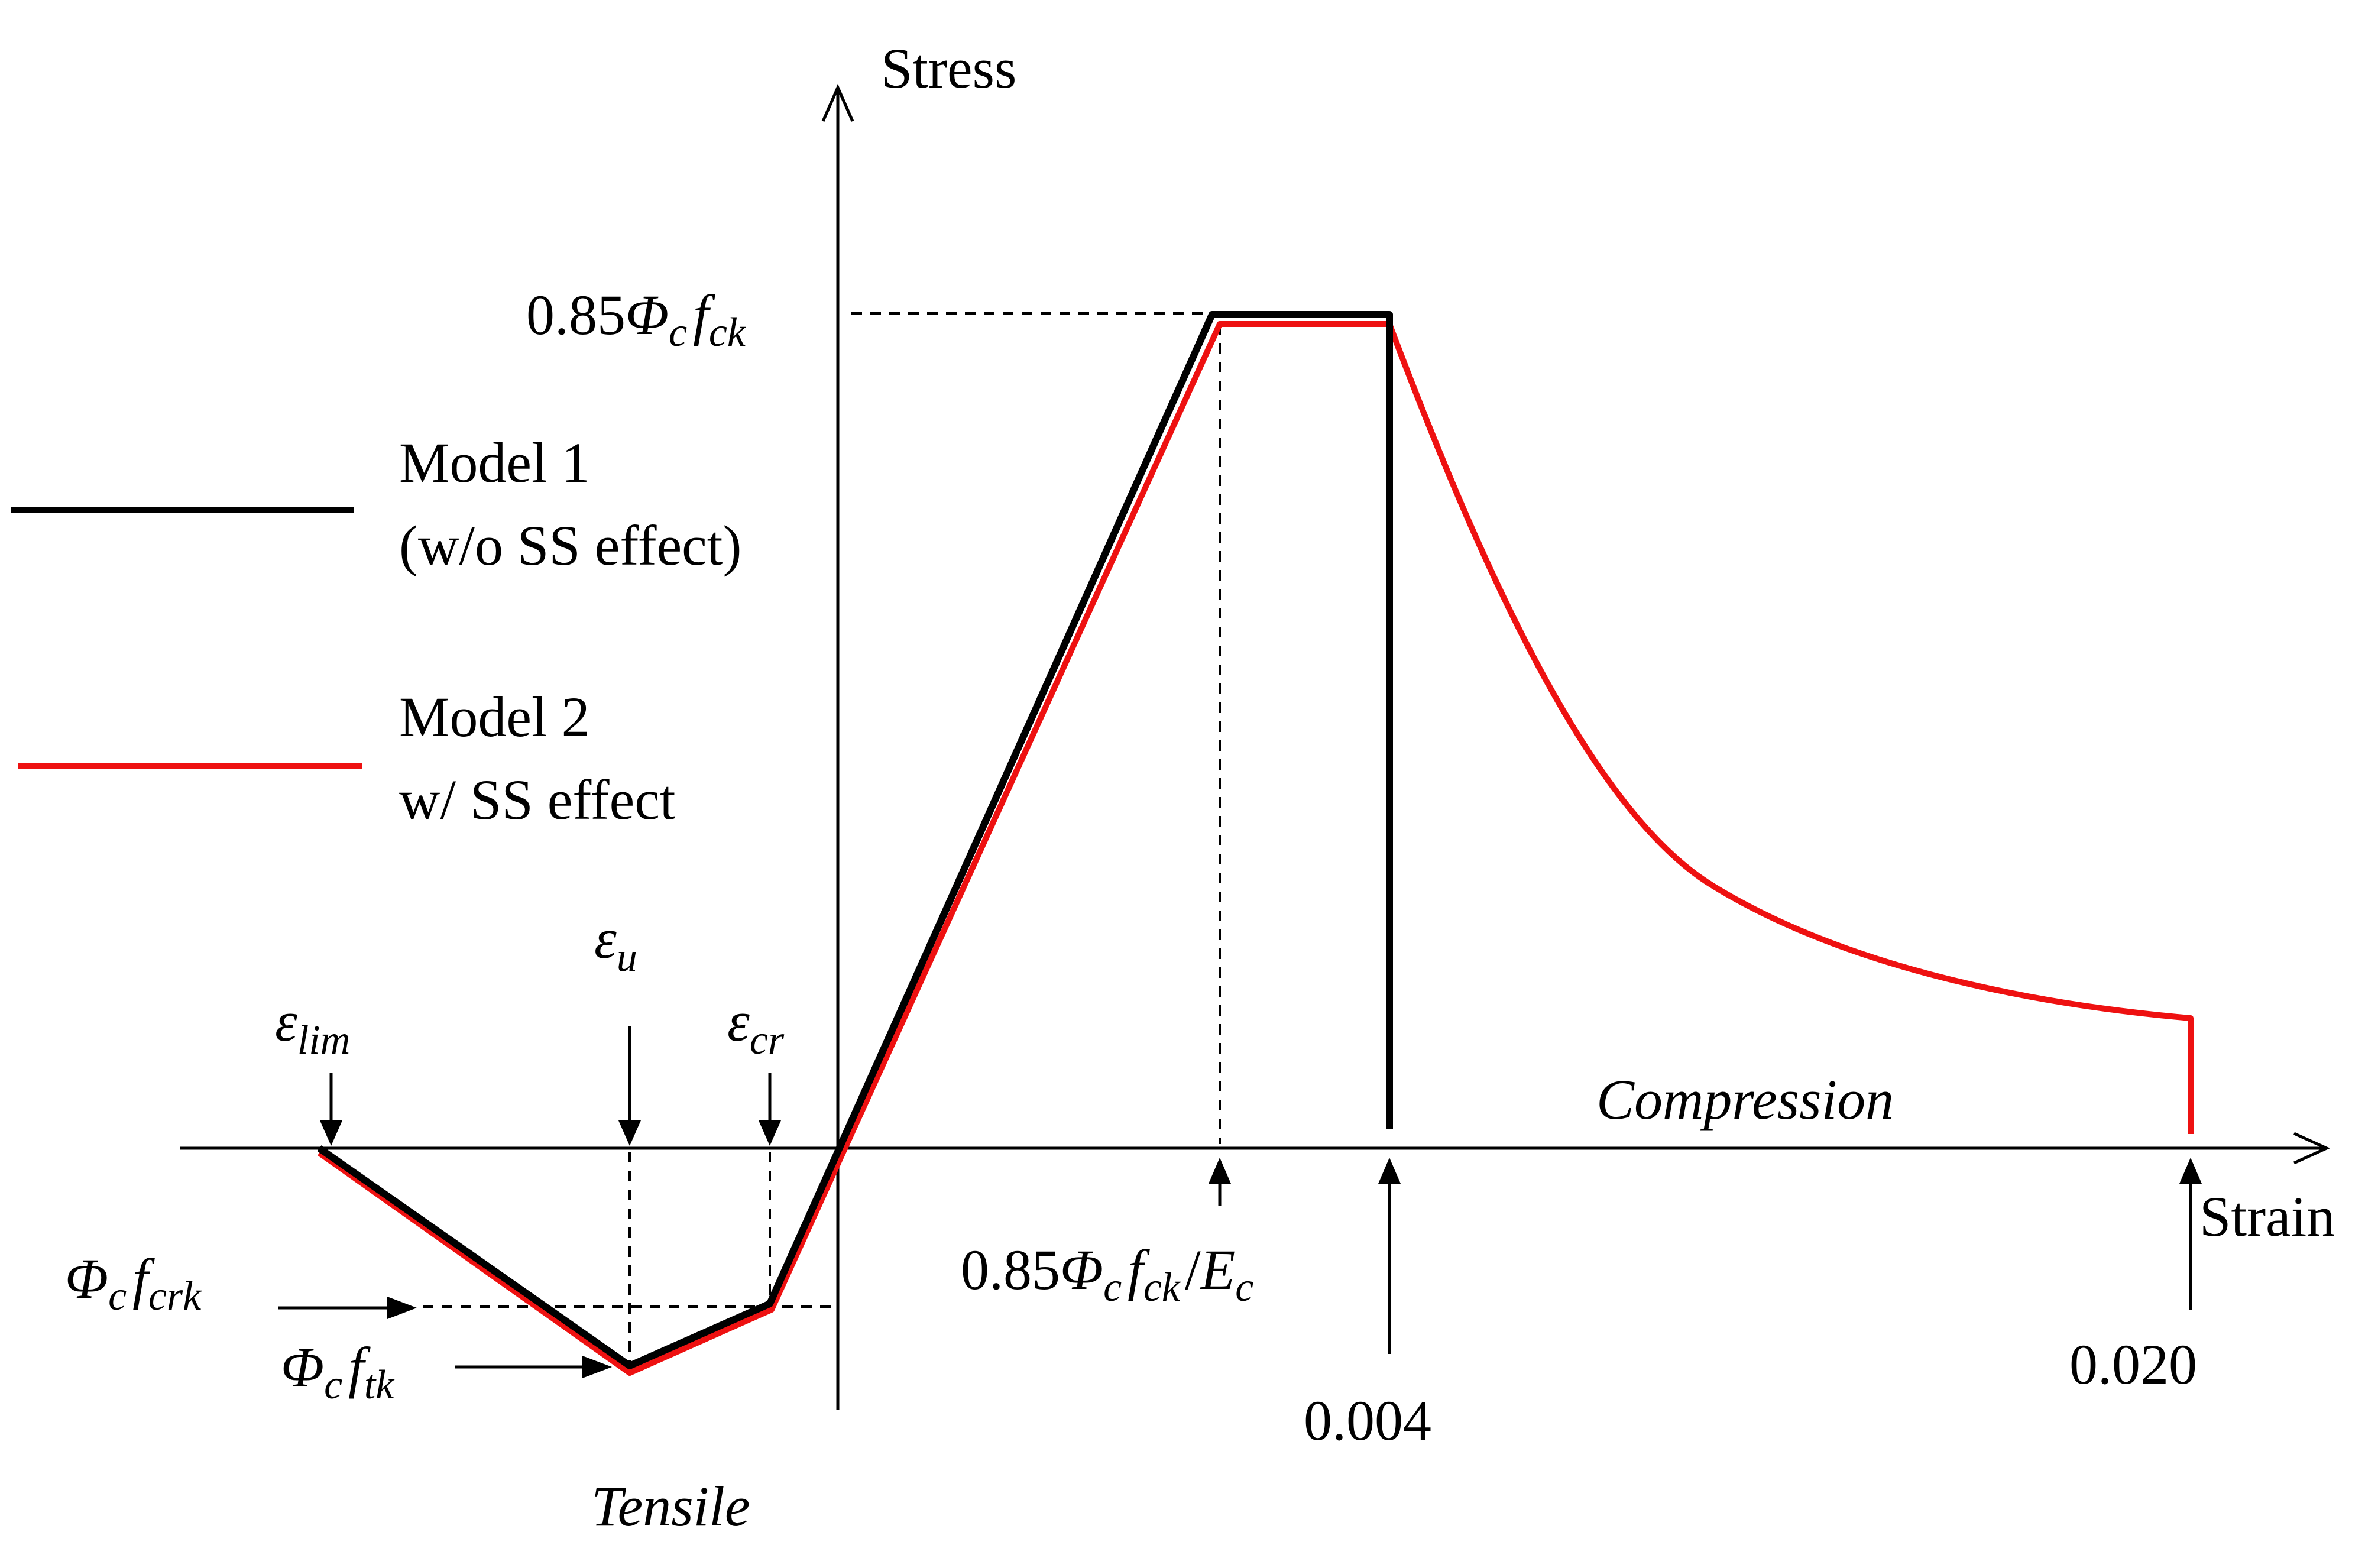  Describe the element at coordinates (495, 717) in the screenshot. I see `legend-model2-title: Model 2` at that location.